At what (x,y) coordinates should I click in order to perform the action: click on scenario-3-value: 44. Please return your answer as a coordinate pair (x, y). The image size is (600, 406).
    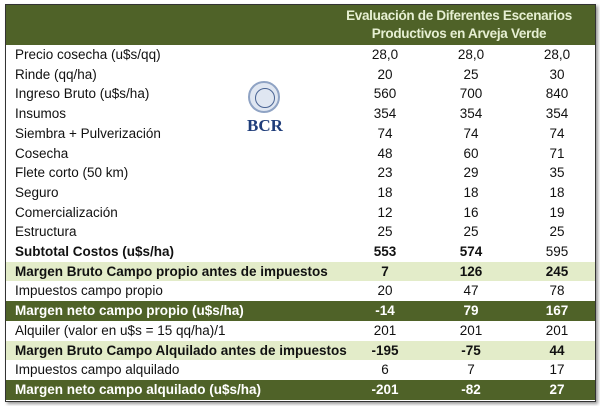
    Looking at the image, I should click on (557, 350).